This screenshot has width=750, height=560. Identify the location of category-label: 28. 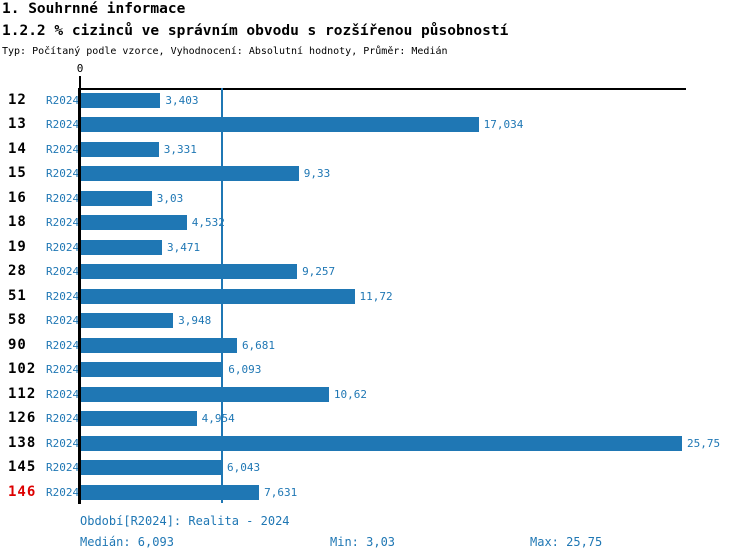
(17, 271).